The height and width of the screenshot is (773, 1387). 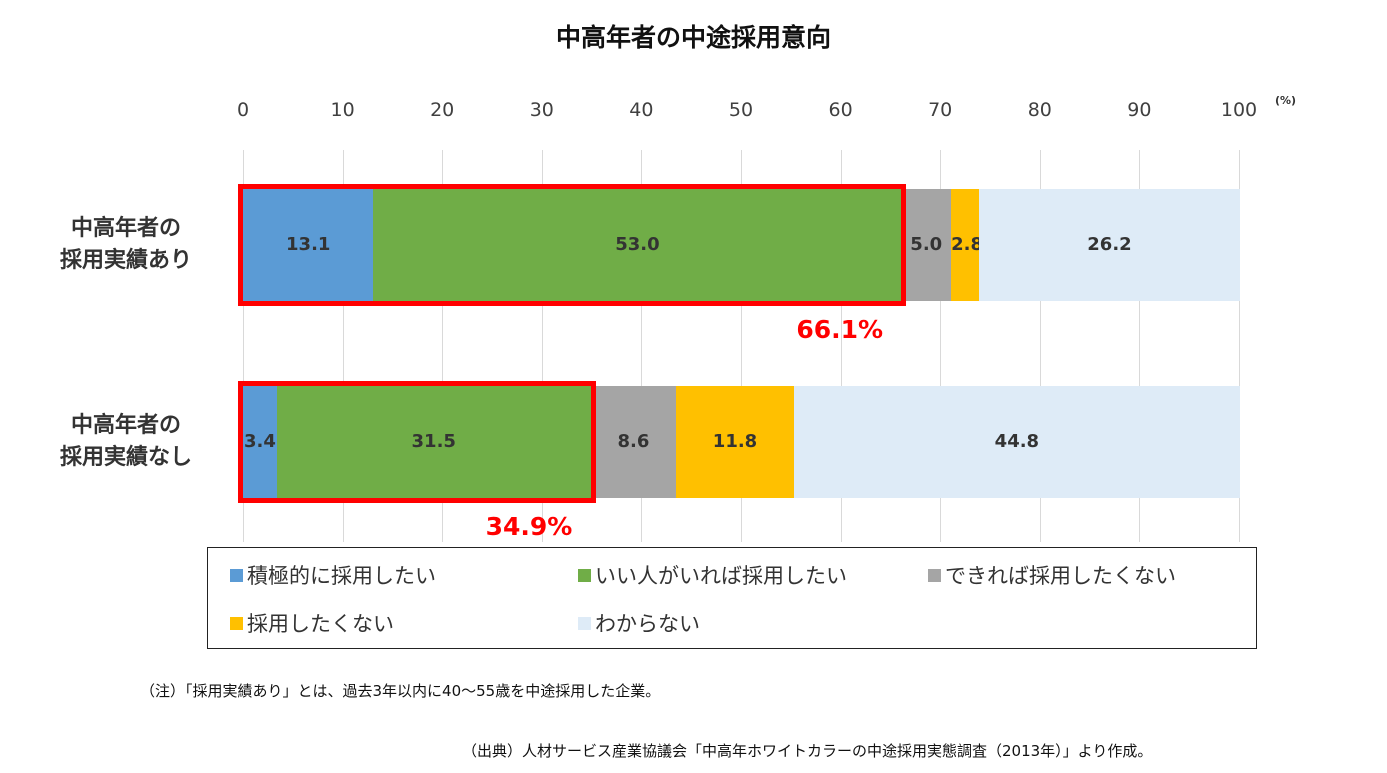 I want to click on legend-label: 積極的に採用したい, so click(x=341, y=576).